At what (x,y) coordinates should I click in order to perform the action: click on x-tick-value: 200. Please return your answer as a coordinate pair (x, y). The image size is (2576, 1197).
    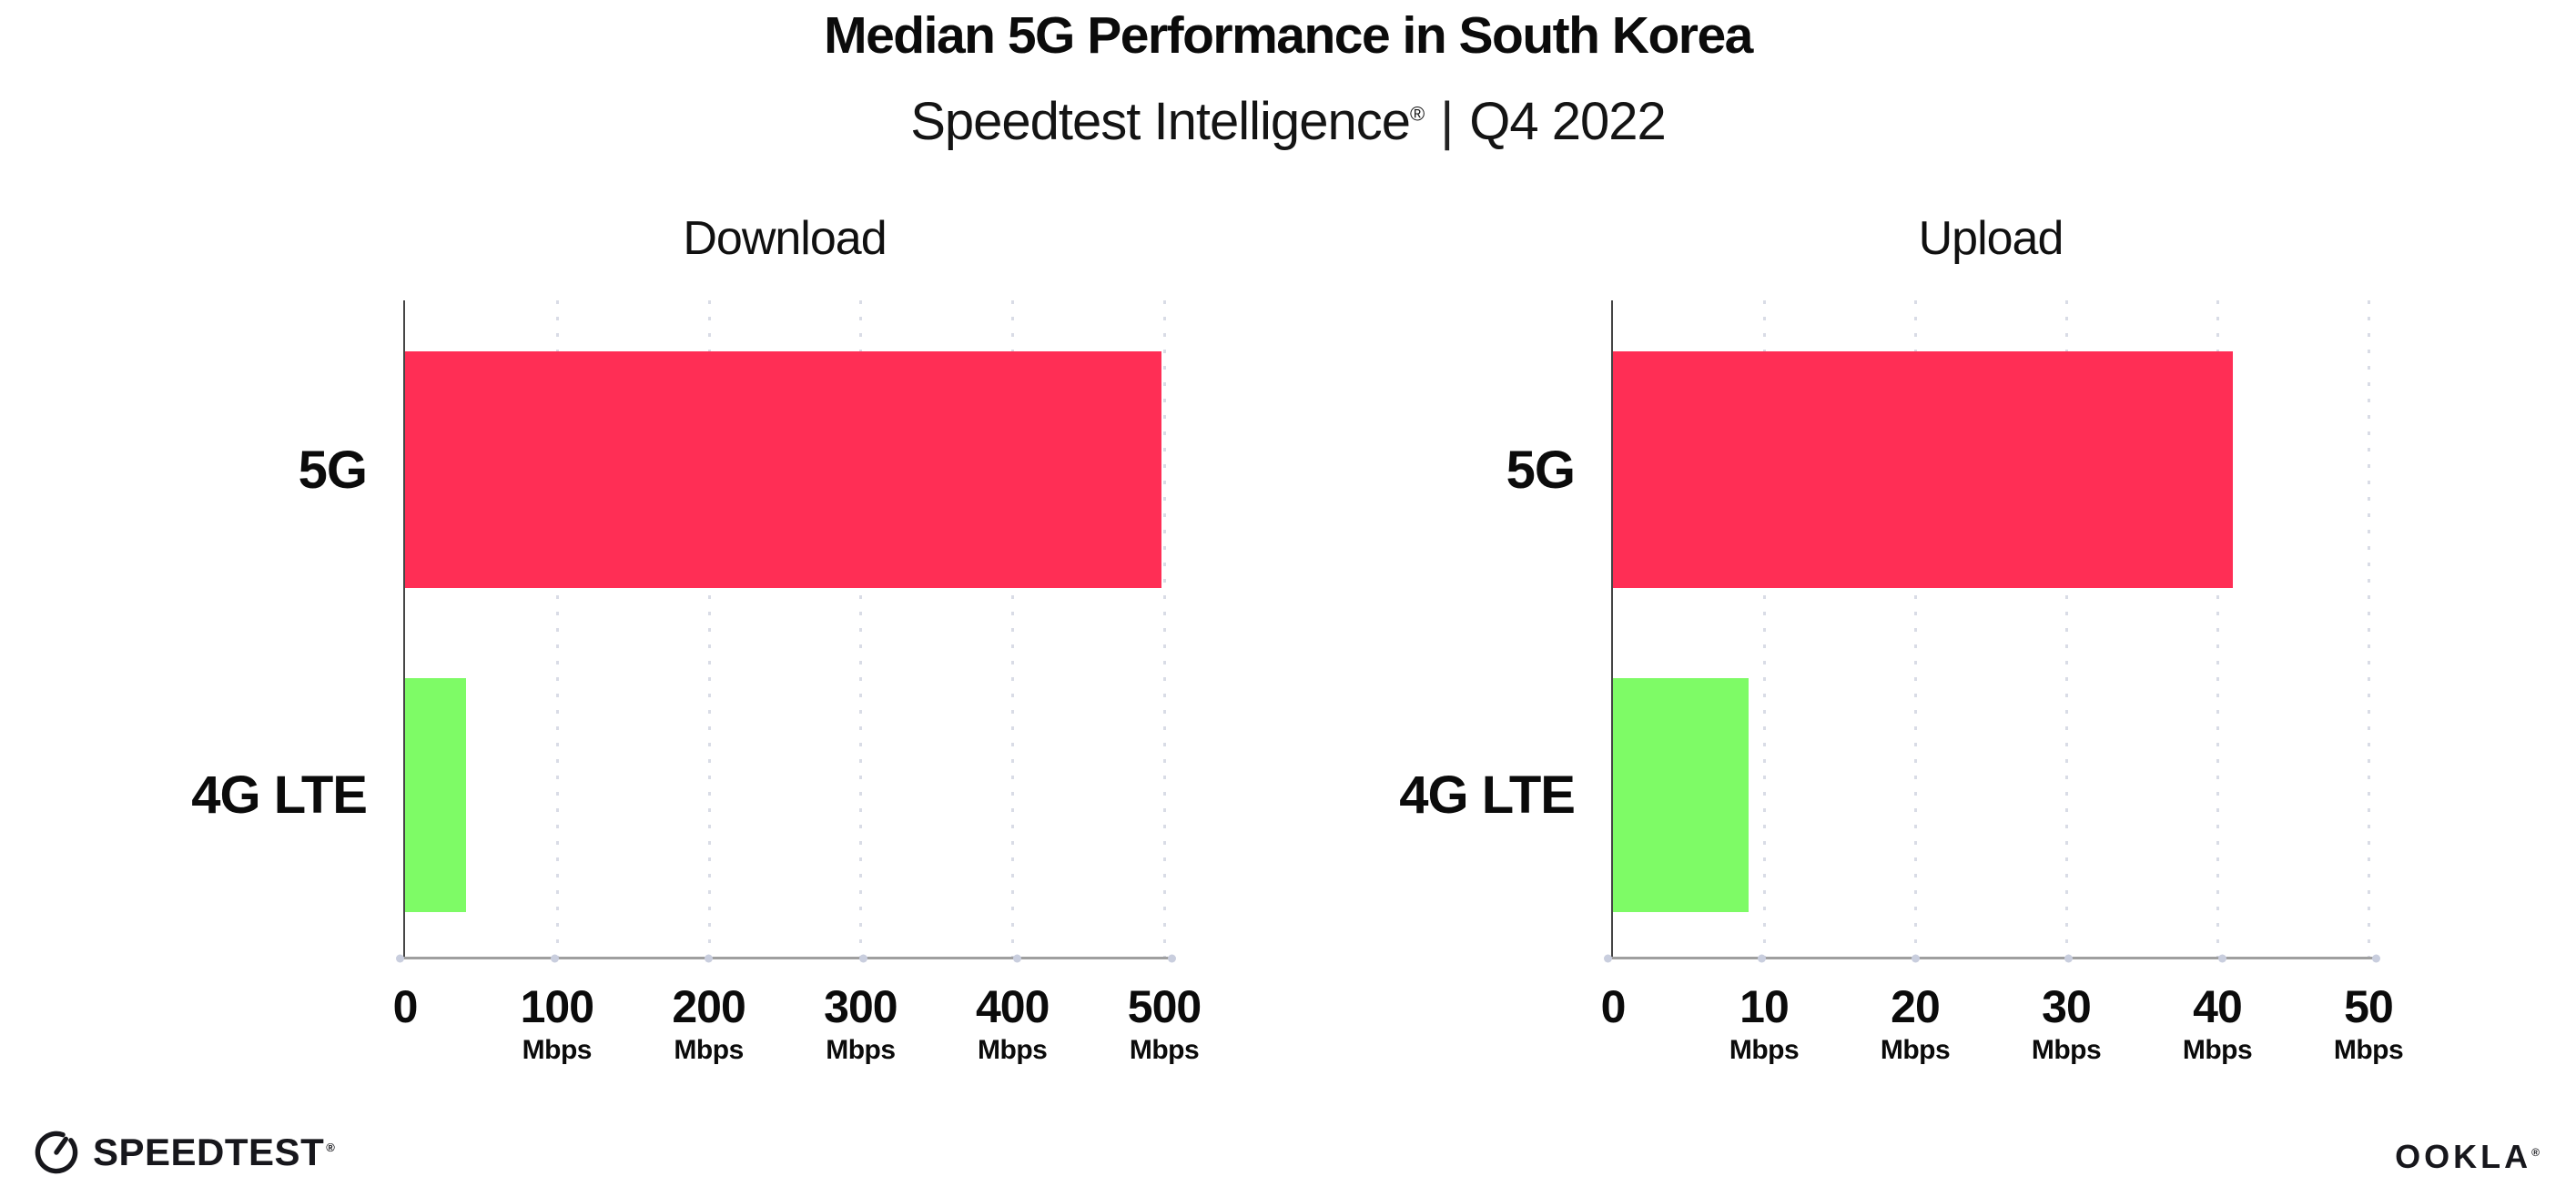
    Looking at the image, I should click on (708, 1007).